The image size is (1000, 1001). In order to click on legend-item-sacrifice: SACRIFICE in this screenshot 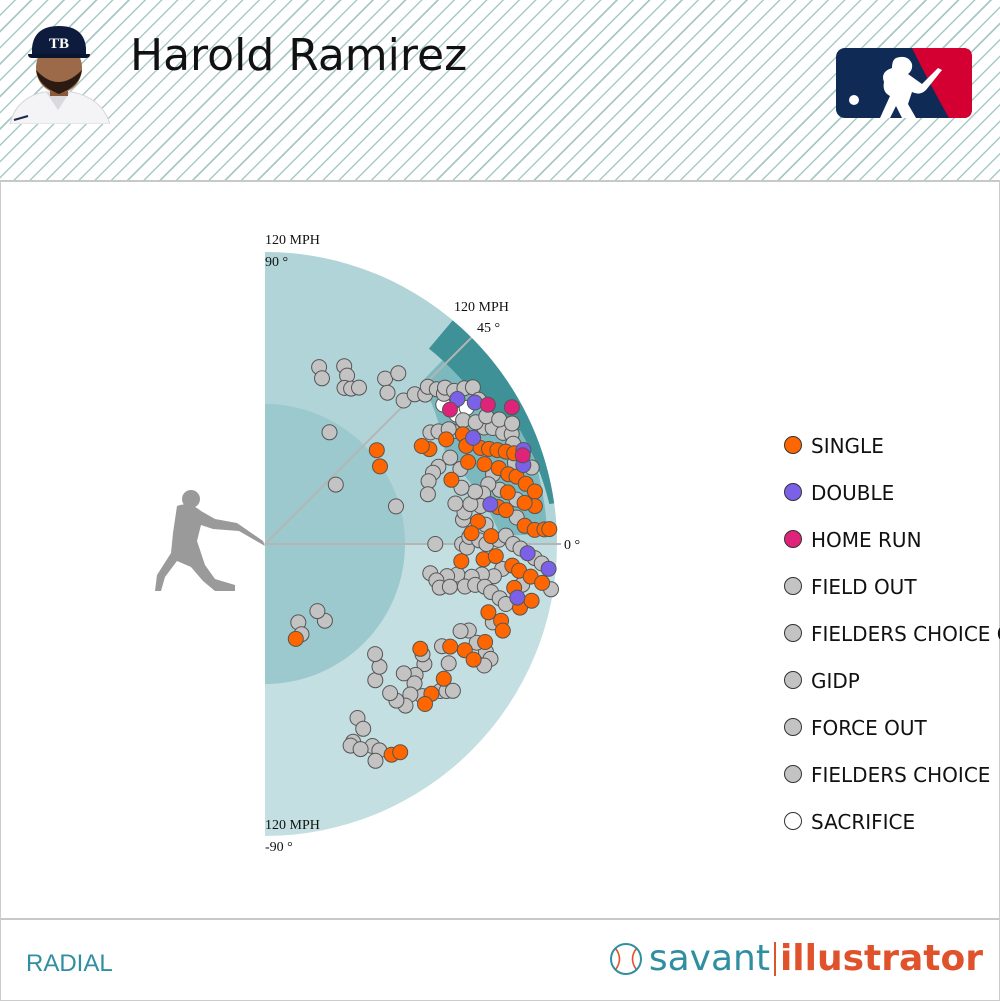, I will do `click(892, 835)`.